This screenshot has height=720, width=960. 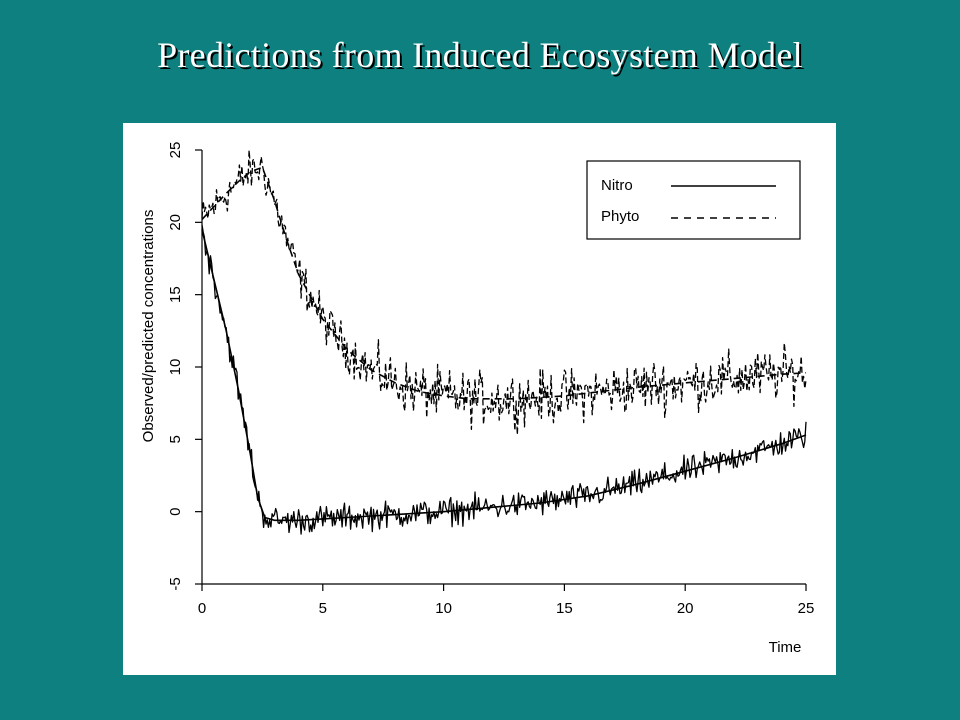 What do you see at coordinates (175, 583) in the screenshot?
I see `y-tick-label: -5` at bounding box center [175, 583].